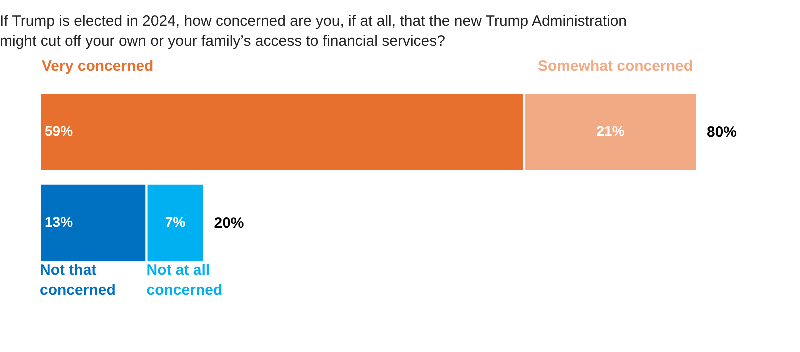  I want to click on series-label: Not that concerned, so click(78, 280).